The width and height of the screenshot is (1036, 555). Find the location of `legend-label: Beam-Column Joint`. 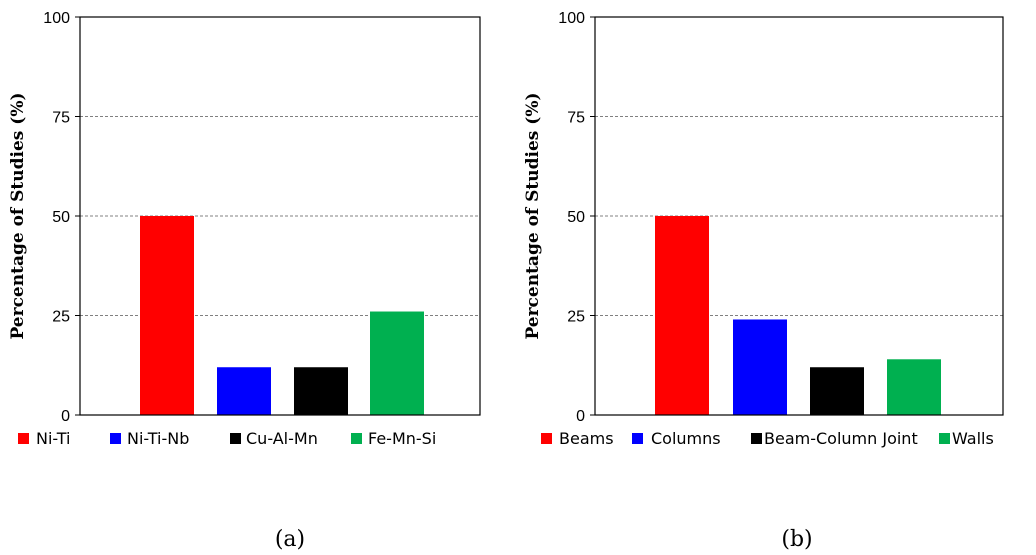

legend-label: Beam-Column Joint is located at coordinates (841, 438).